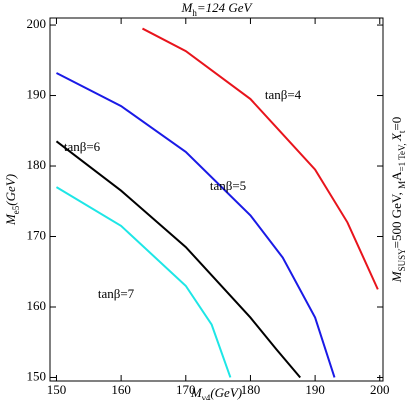  Describe the element at coordinates (283, 94) in the screenshot. I see `curve-label: tanβ=4` at that location.